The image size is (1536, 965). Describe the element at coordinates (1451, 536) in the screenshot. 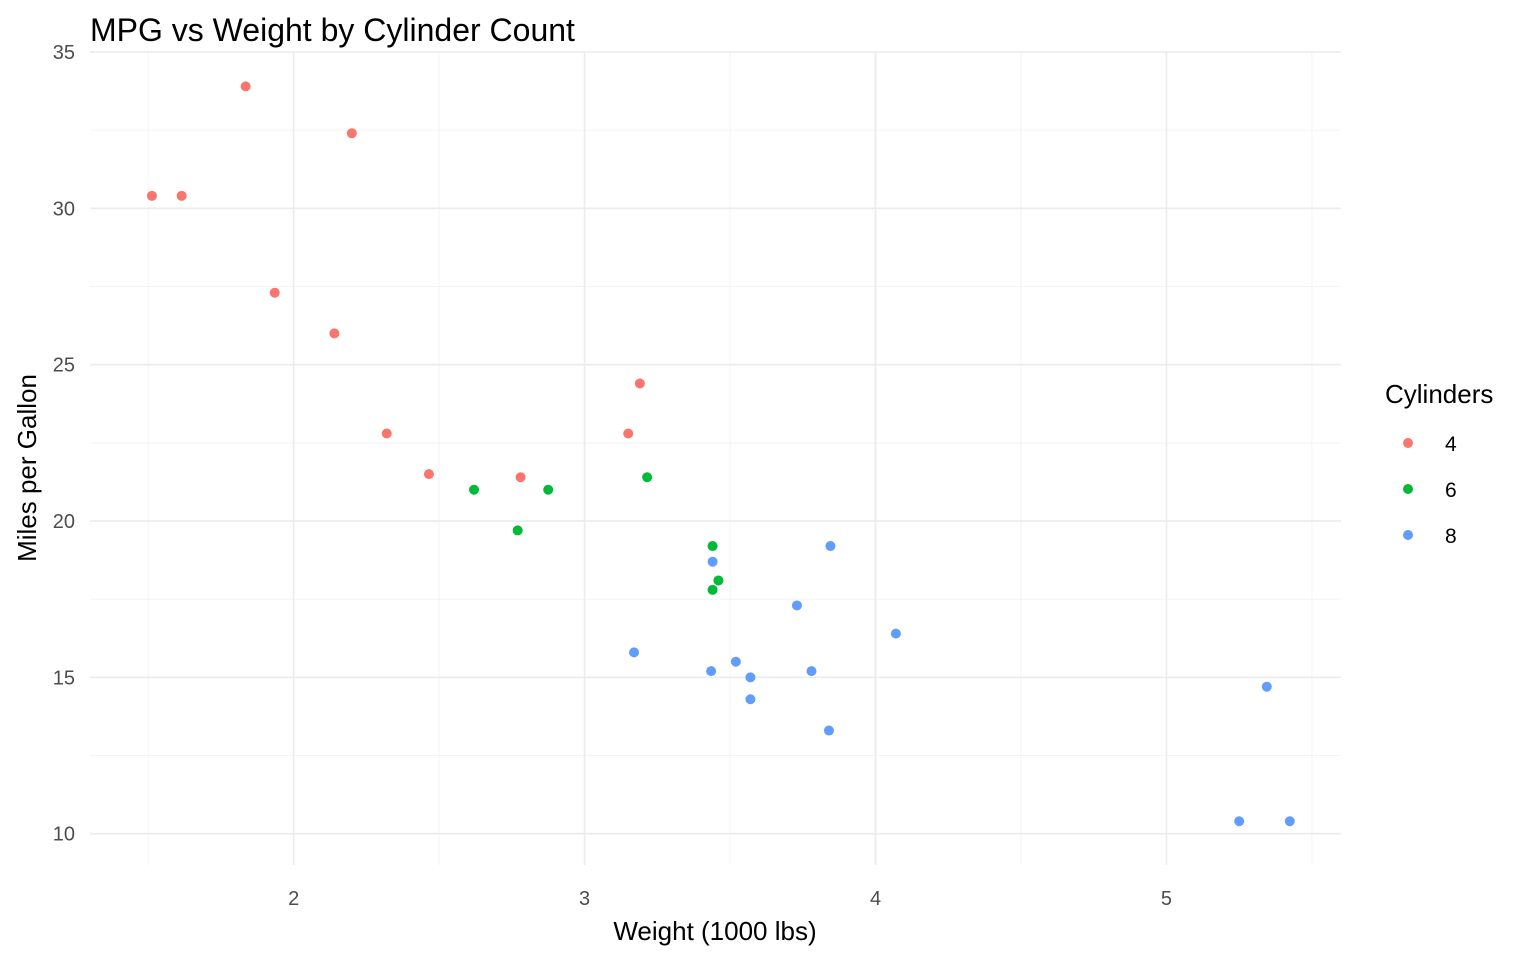

I see `legend-label-8: 8` at that location.